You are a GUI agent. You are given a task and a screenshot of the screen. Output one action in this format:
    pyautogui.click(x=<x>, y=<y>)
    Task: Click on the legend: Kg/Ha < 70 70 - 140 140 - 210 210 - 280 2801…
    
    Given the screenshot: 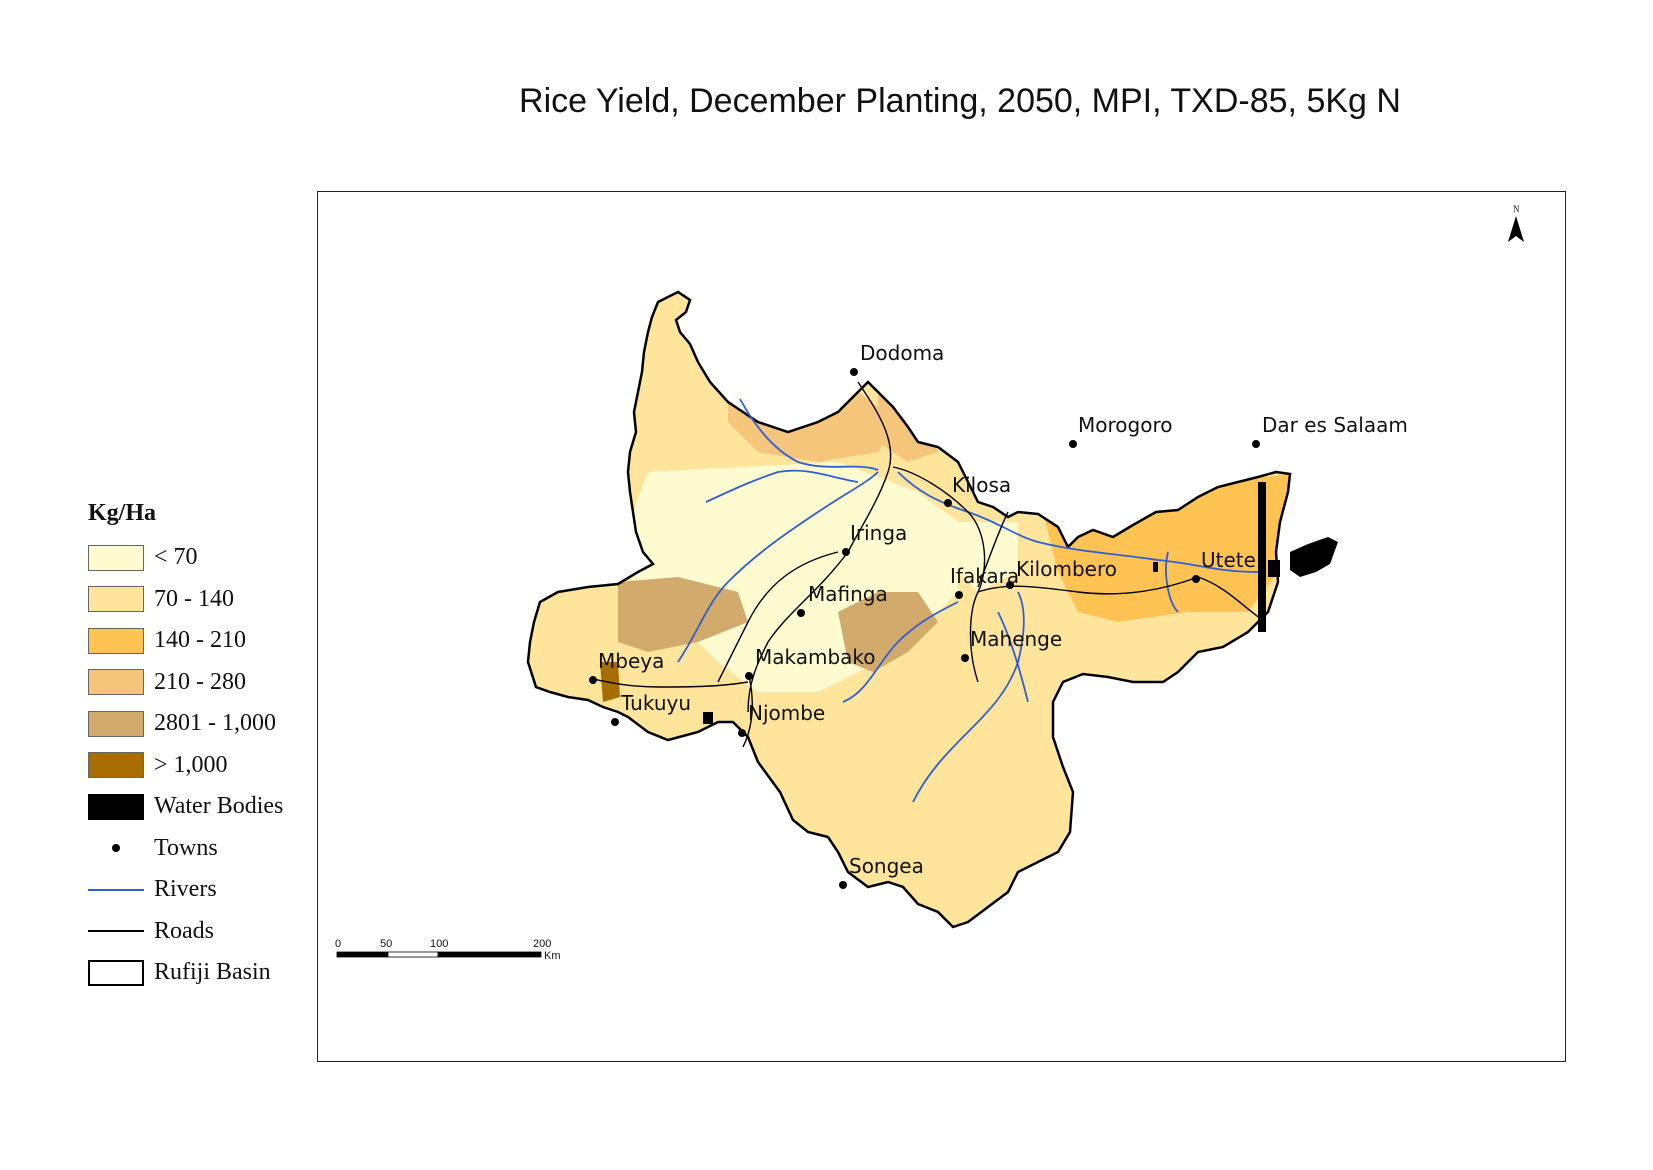 What is the action you would take?
    pyautogui.click(x=185, y=747)
    